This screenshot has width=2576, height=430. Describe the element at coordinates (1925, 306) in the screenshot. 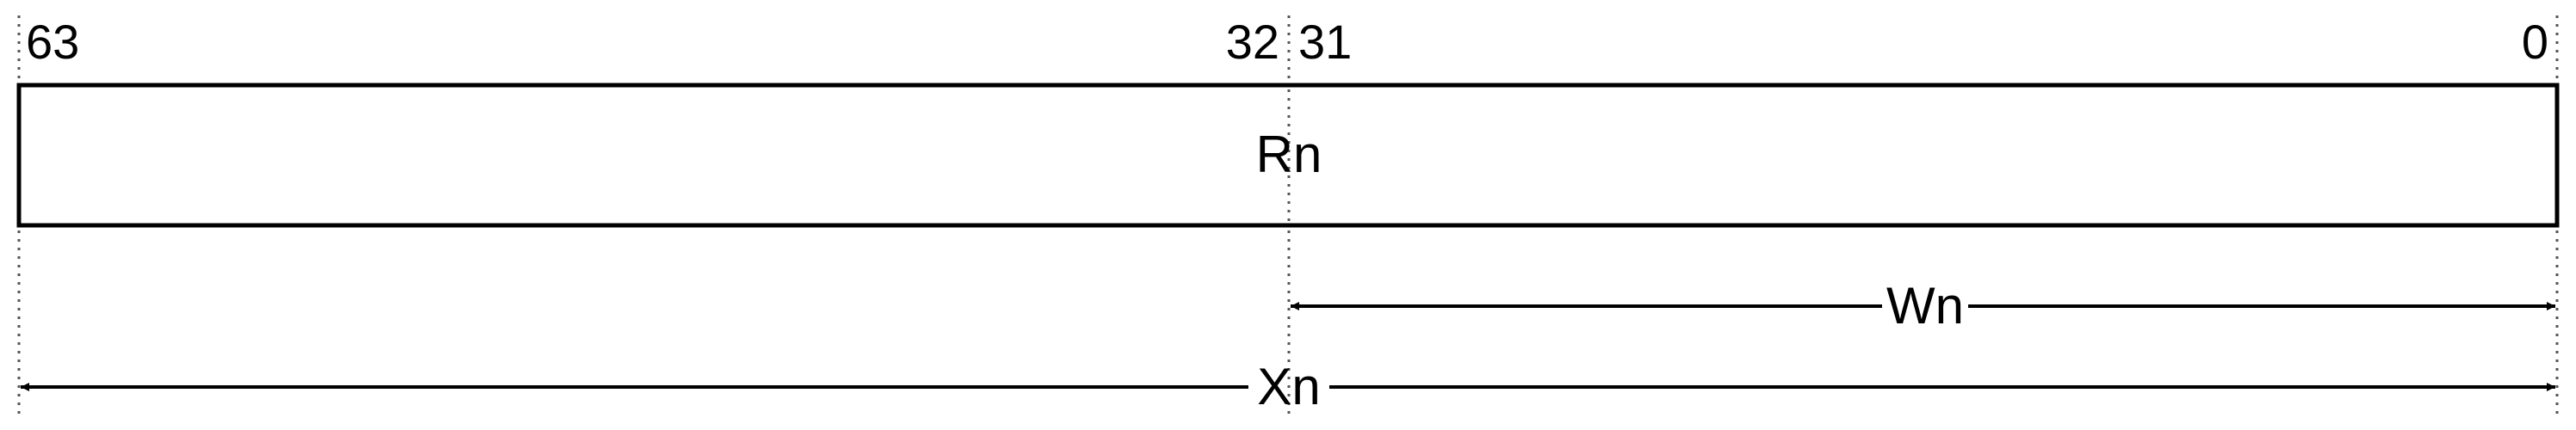

I see `wn-label: Wn` at that location.